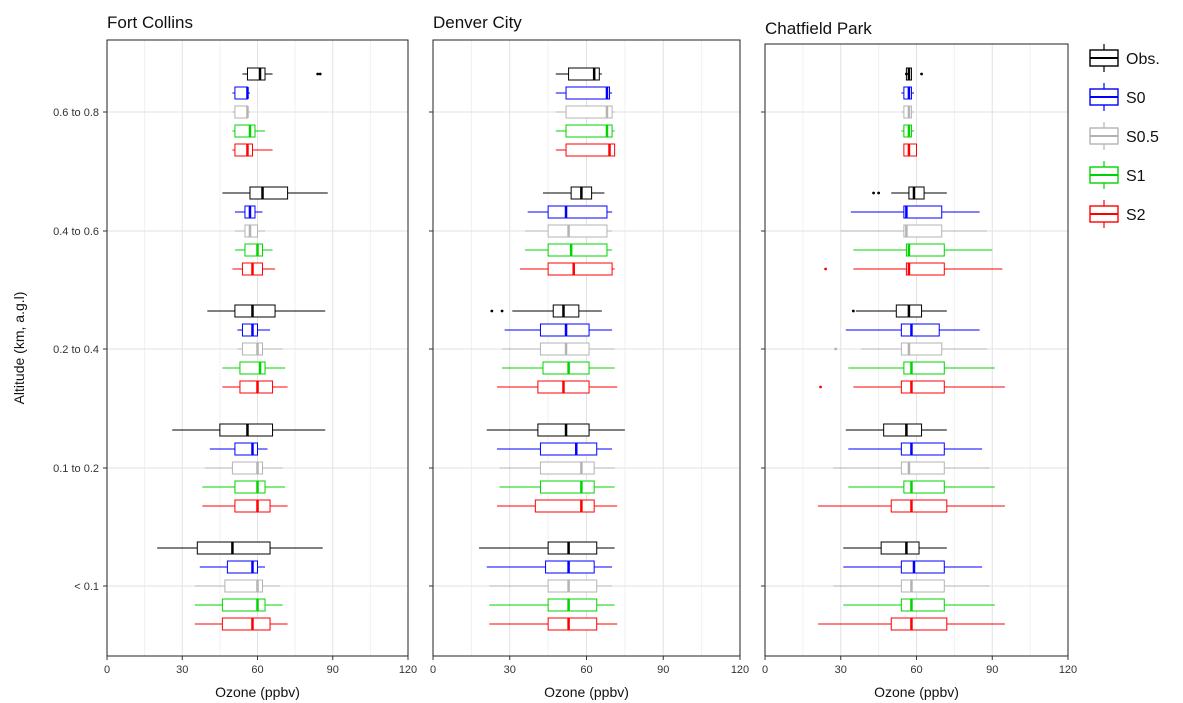 This screenshot has width=1183, height=703. Describe the element at coordinates (76, 232) in the screenshot. I see `y-tick-label: 0.4 to 0.6` at that location.